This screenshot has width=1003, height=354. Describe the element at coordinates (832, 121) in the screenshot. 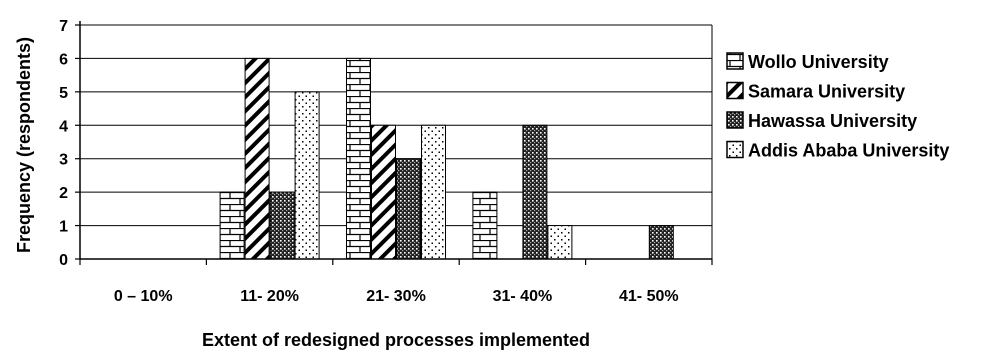

I see `legend-label: Hawassa University` at that location.